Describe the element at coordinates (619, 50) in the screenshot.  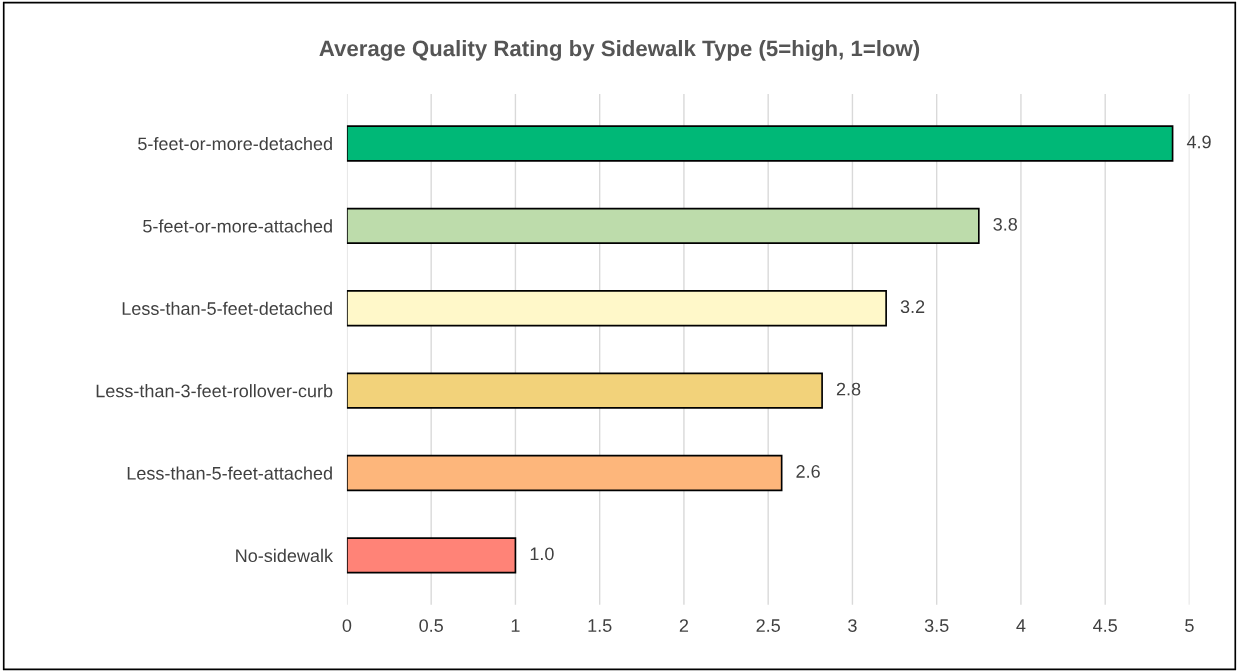
I see `chart-title: Average Quality Rating by Sidewalk Type (5=high, 1=low)` at that location.